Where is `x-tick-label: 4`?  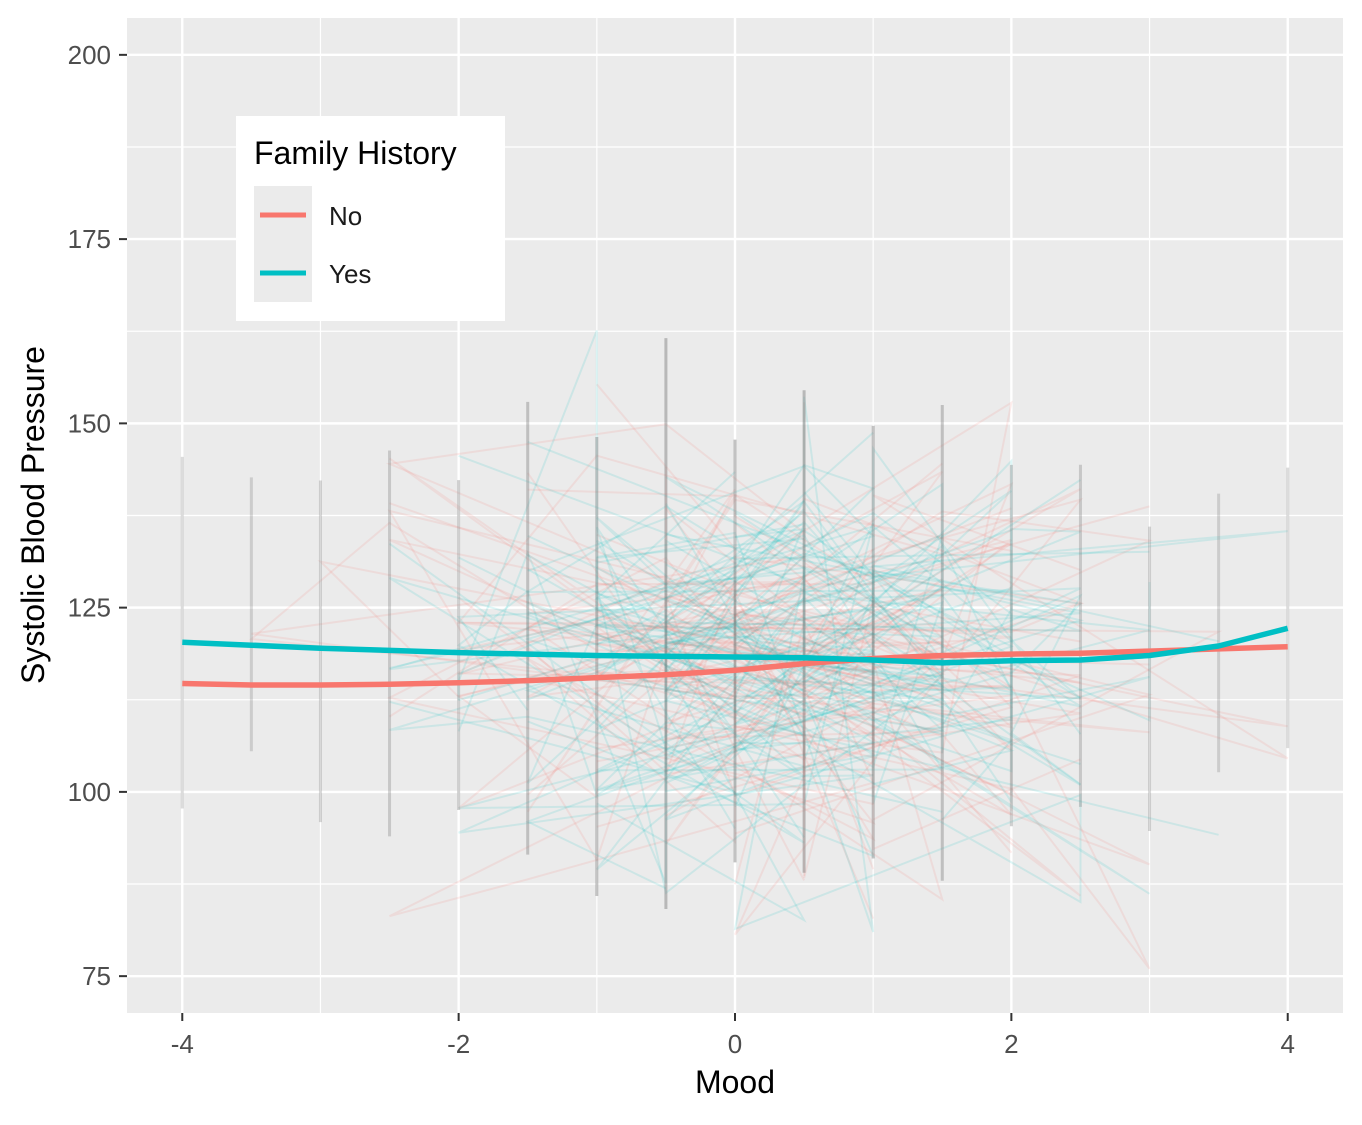
x-tick-label: 4 is located at coordinates (1287, 1044).